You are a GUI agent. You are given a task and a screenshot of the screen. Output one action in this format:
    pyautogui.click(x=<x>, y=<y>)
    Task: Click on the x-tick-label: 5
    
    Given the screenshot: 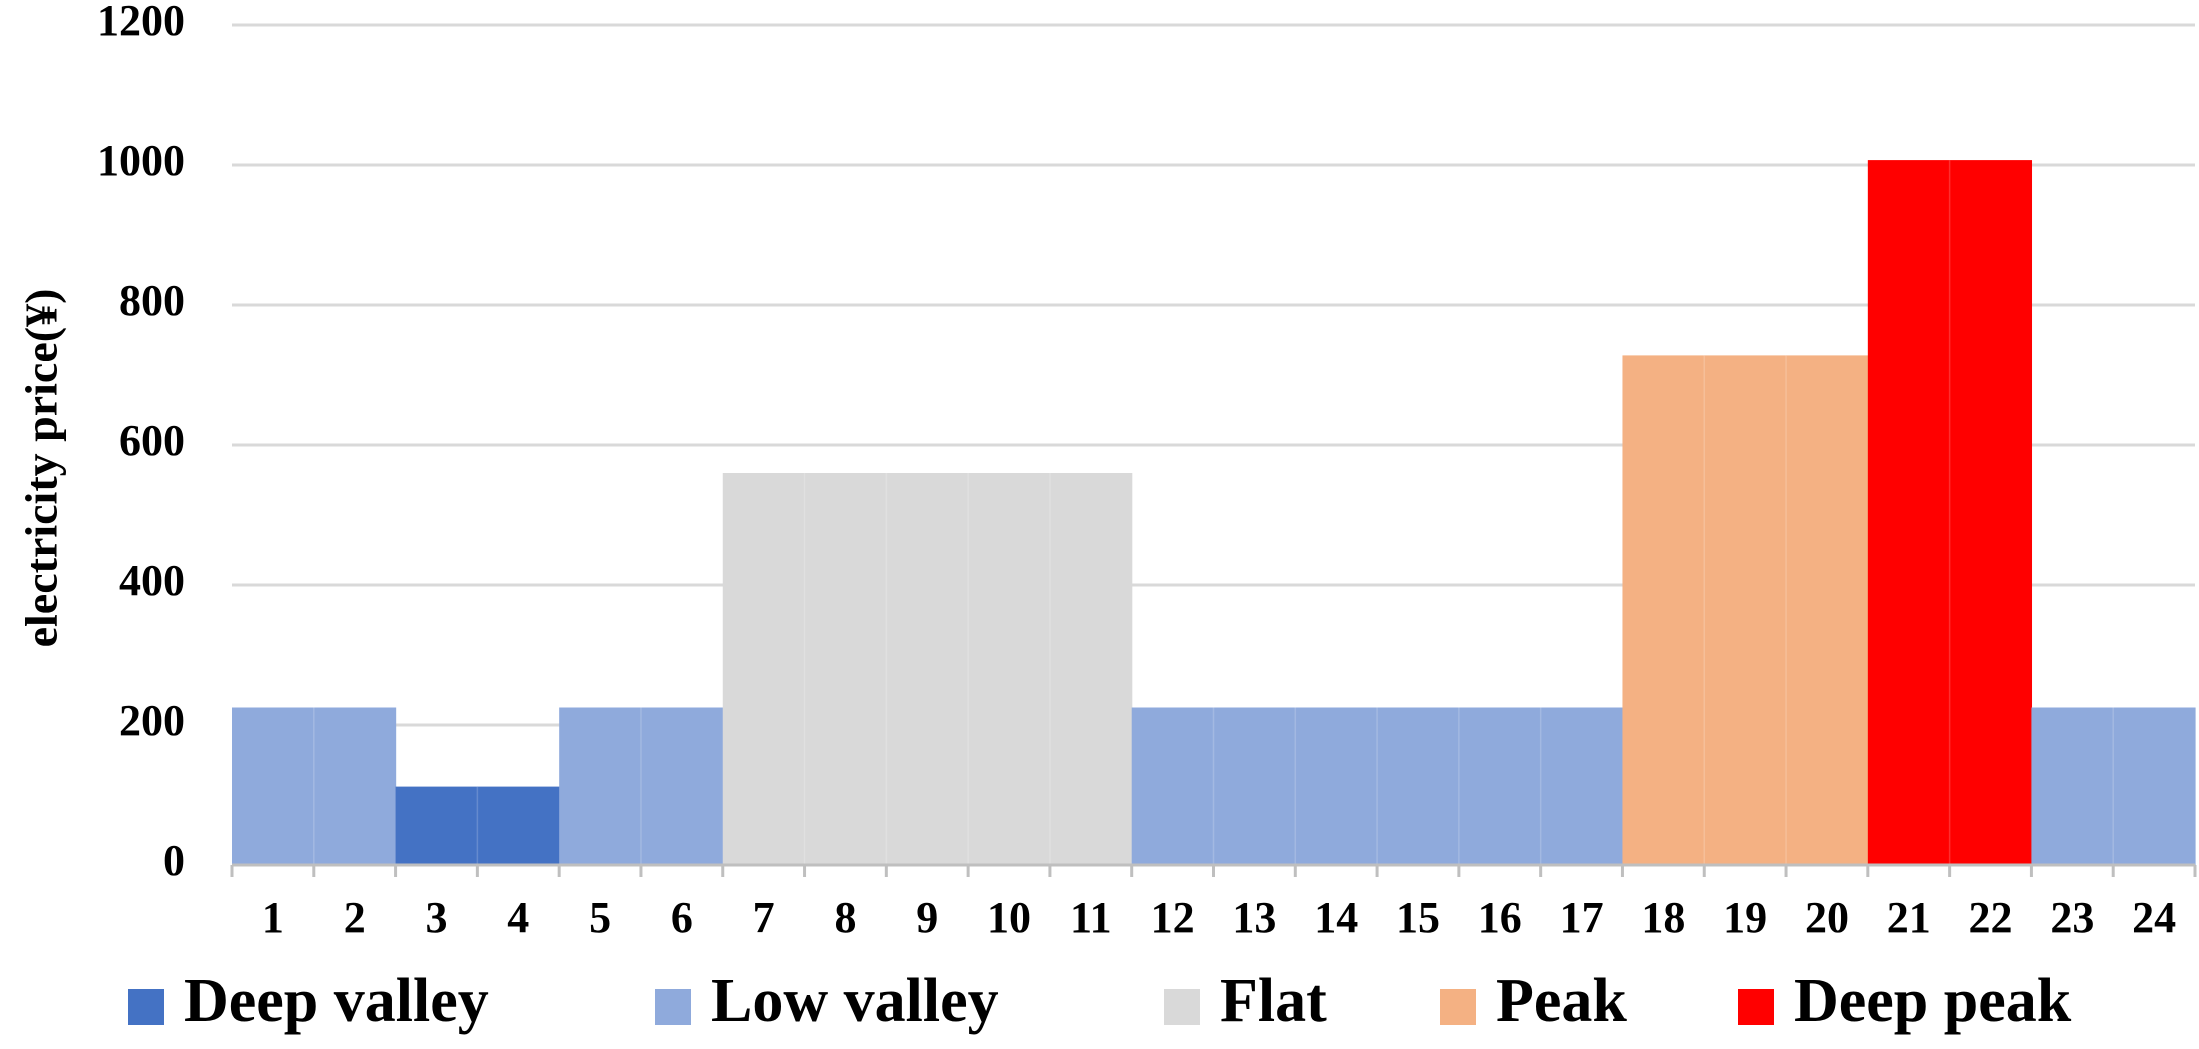 What is the action you would take?
    pyautogui.click(x=600, y=917)
    